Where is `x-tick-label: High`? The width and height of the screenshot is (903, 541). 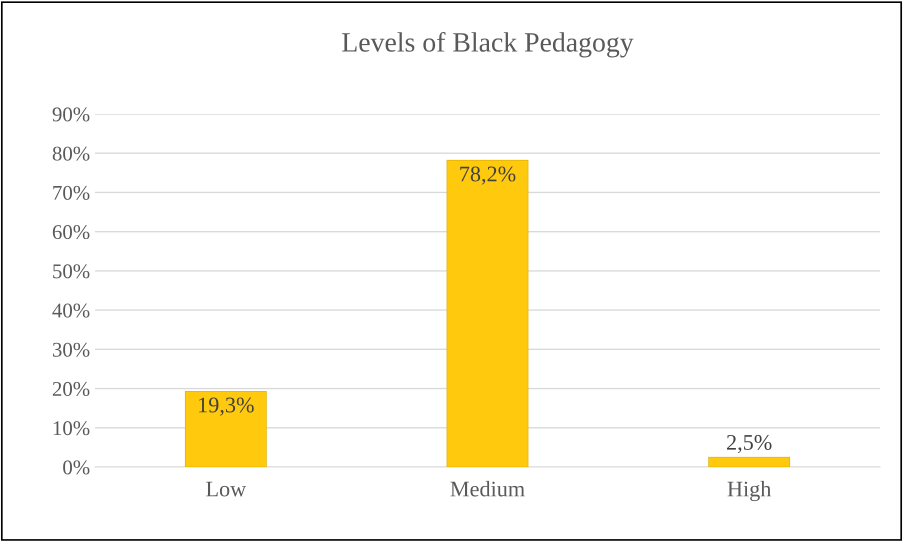
x-tick-label: High is located at coordinates (750, 491).